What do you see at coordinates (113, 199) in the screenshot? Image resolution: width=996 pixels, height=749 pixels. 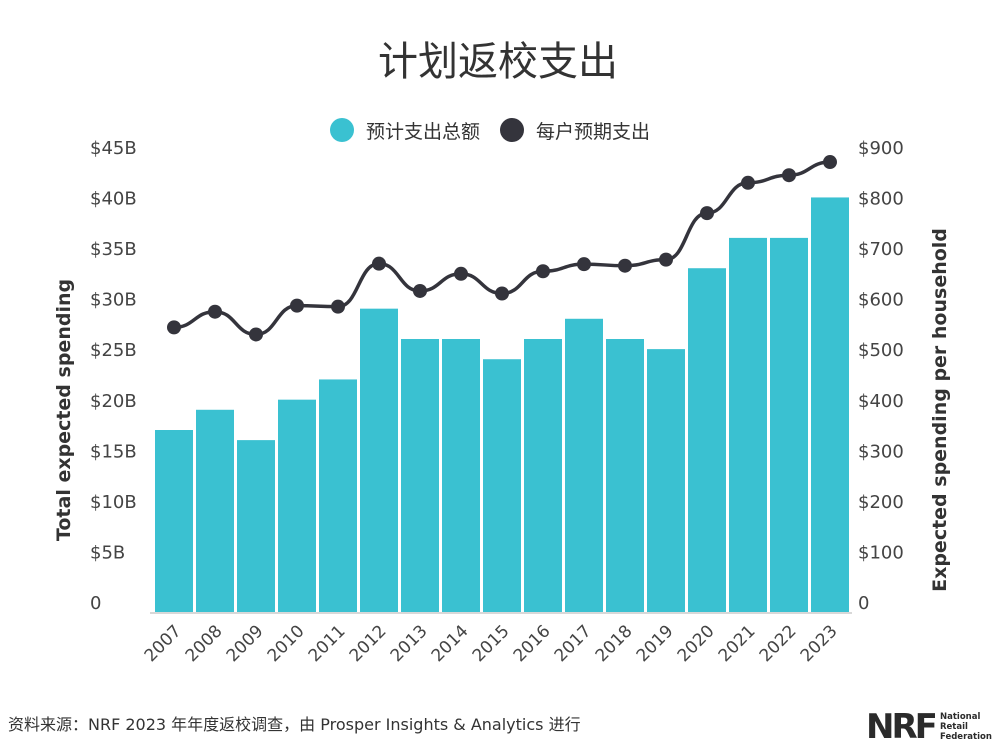 I see `y-tick-label: $40B` at bounding box center [113, 199].